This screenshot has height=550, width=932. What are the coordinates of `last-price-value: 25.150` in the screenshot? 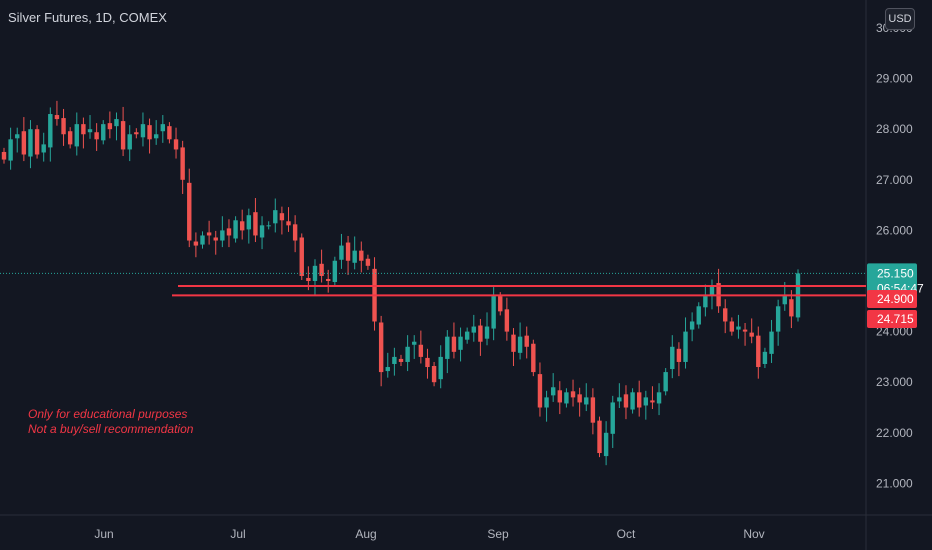 It's located at (895, 273).